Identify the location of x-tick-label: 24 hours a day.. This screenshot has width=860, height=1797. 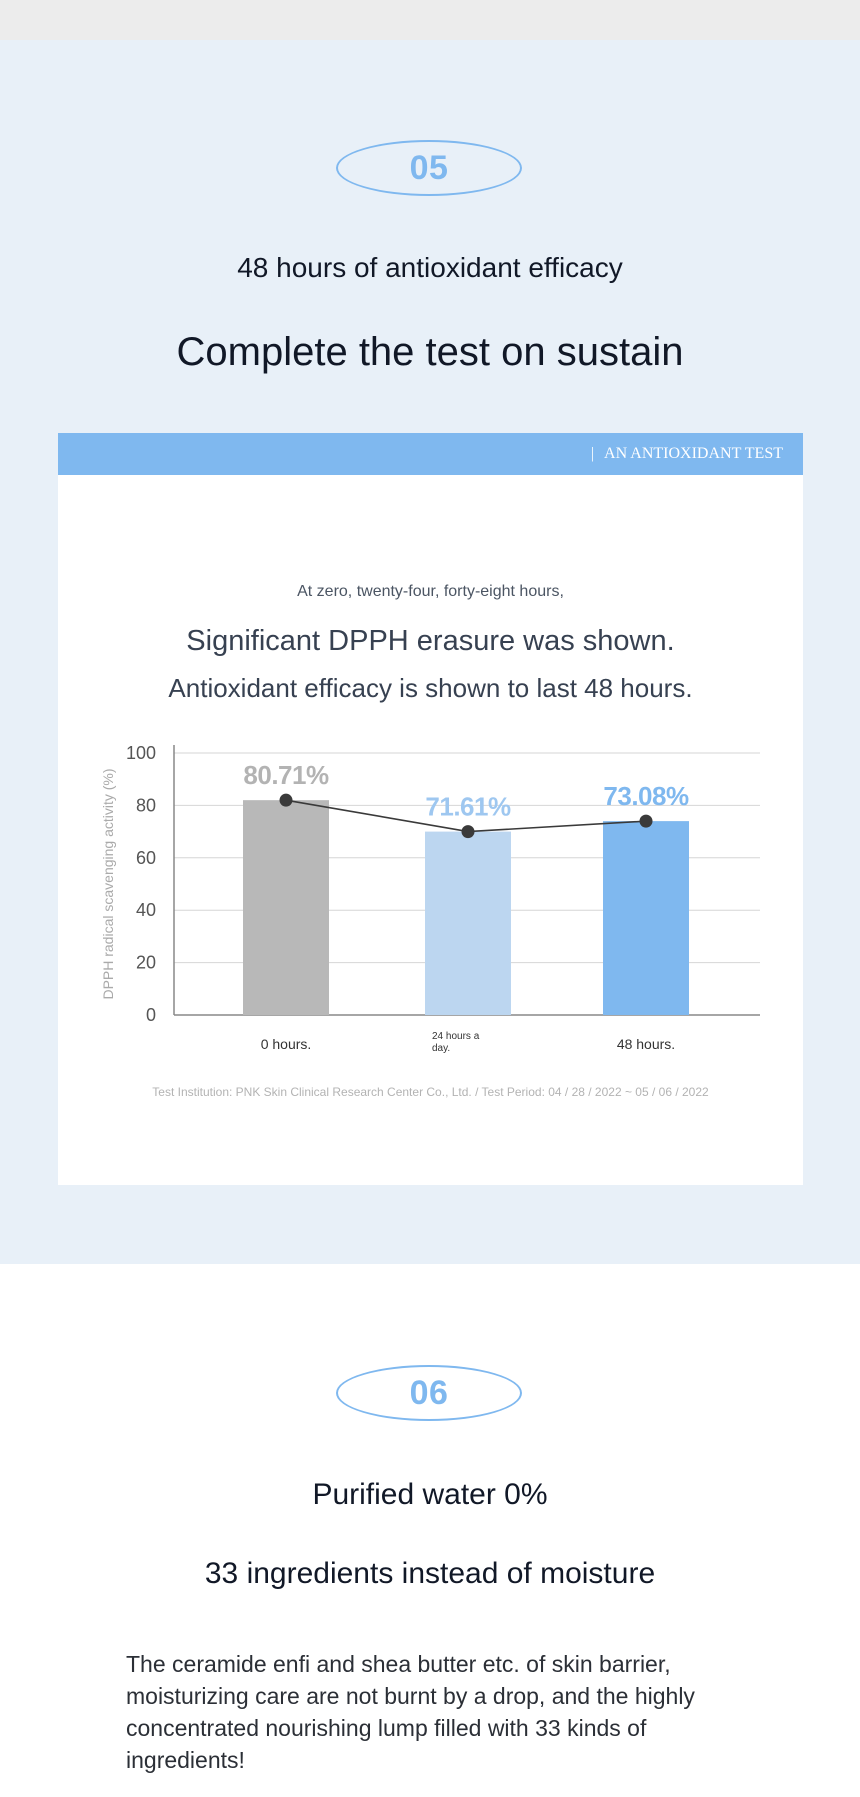
(456, 1042).